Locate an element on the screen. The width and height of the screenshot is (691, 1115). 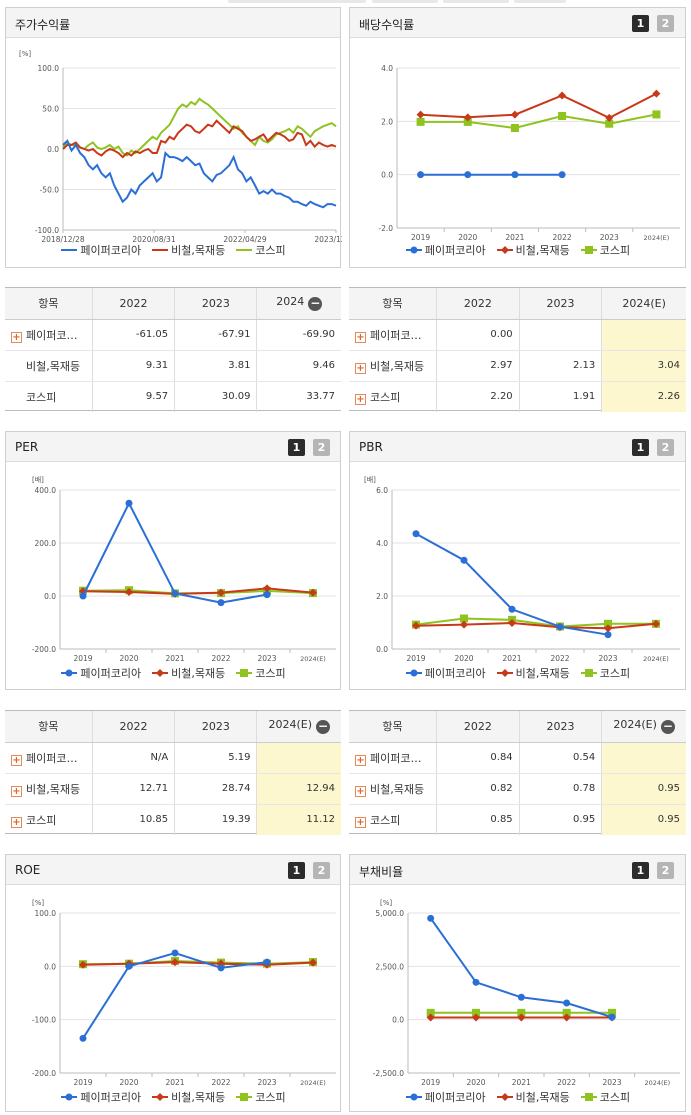
series-line is located at coordinates (198, 963).